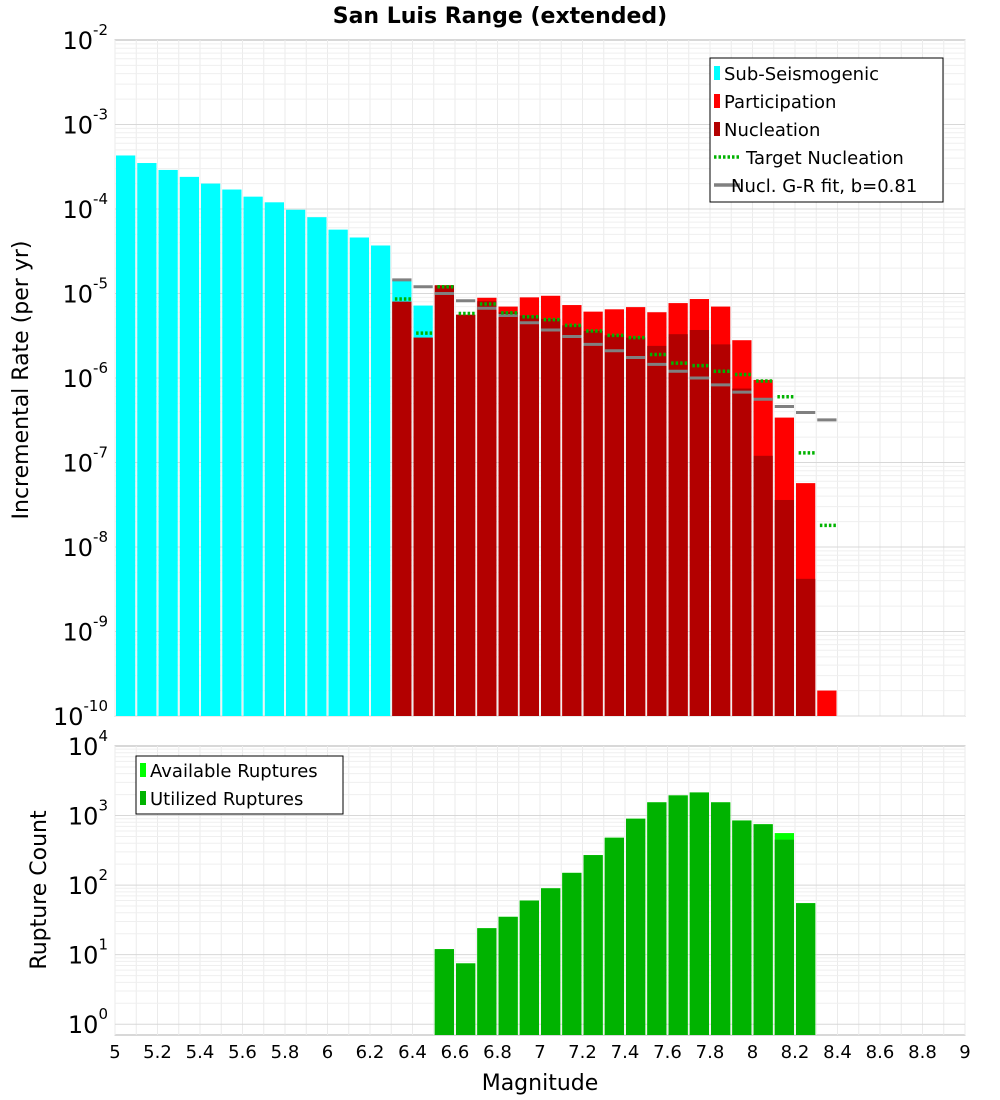 The width and height of the screenshot is (1000, 1100). Describe the element at coordinates (85, 38) in the screenshot. I see `rate-y-tick-label: 10⁻²` at that location.